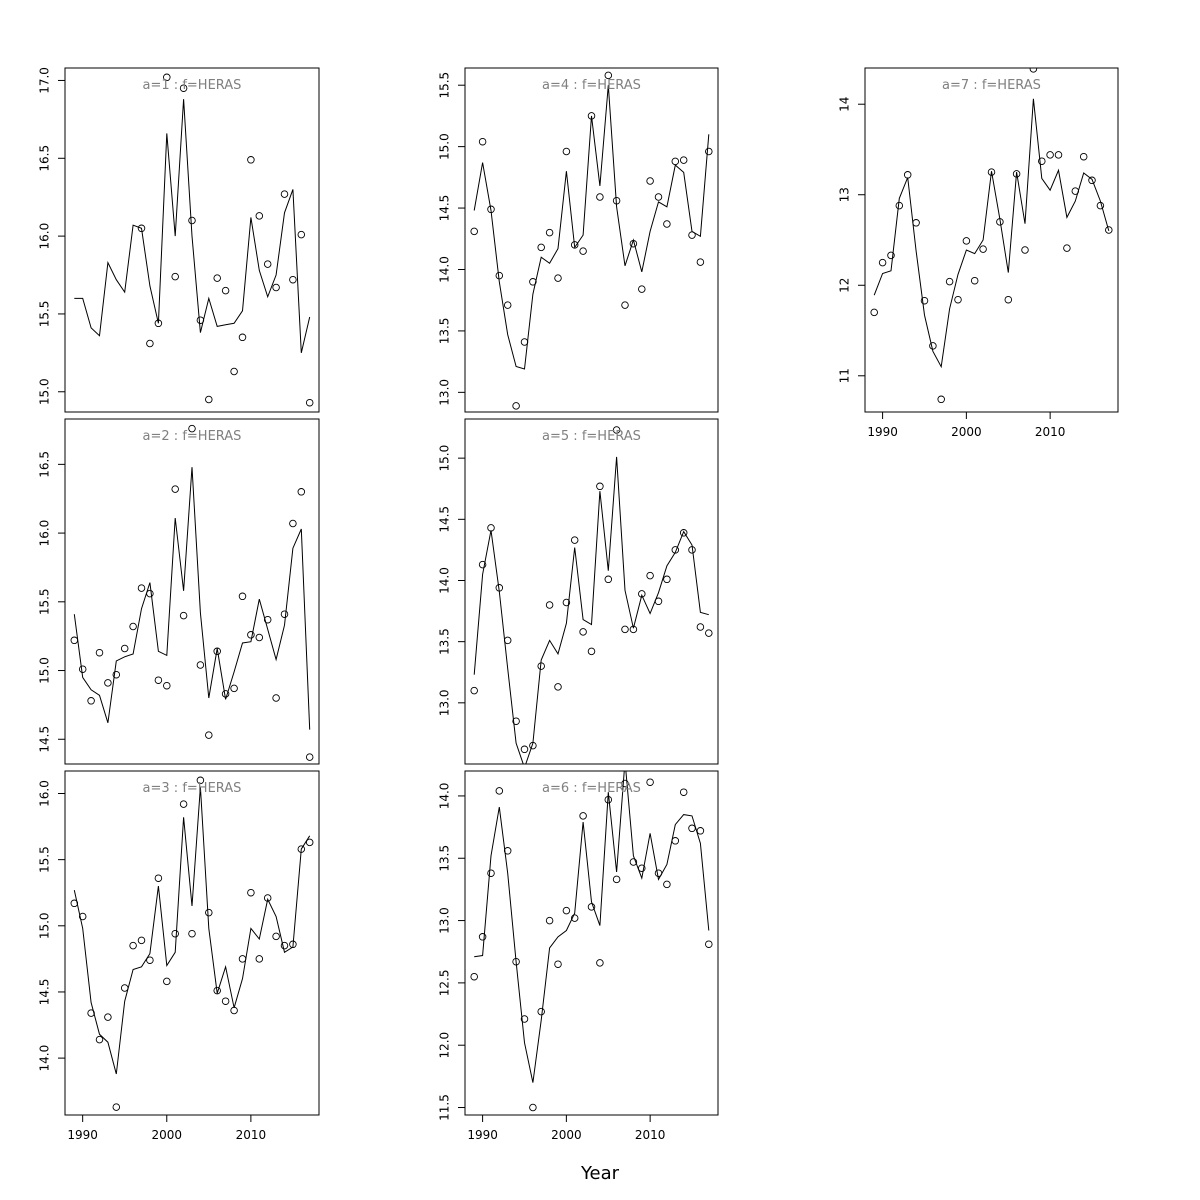  What do you see at coordinates (578, 240) in the screenshot?
I see `panel-4: 13.0 13.5 14.0 14.5 15.0 15.5 a=4 : f=HERAS` at bounding box center [578, 240].